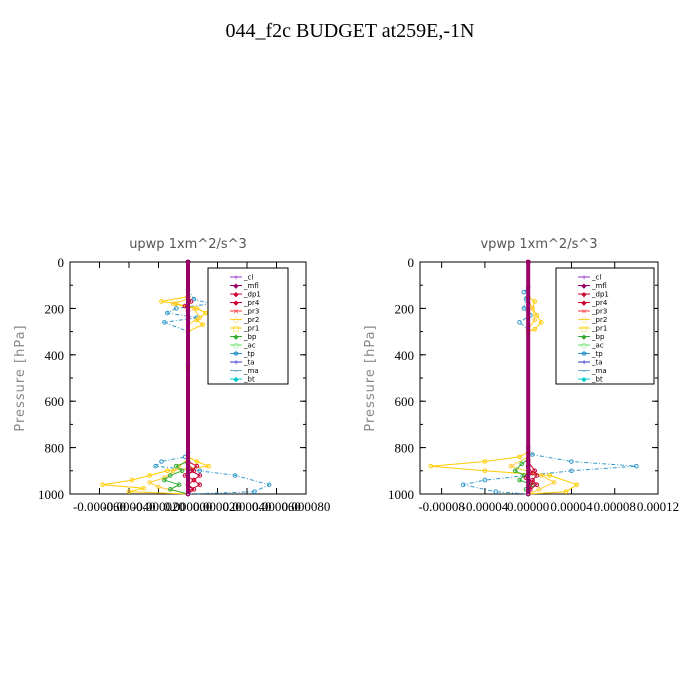 Image resolution: width=700 pixels, height=700 pixels. What do you see at coordinates (55, 308) in the screenshot?
I see `y-tick-label: 200` at bounding box center [55, 308].